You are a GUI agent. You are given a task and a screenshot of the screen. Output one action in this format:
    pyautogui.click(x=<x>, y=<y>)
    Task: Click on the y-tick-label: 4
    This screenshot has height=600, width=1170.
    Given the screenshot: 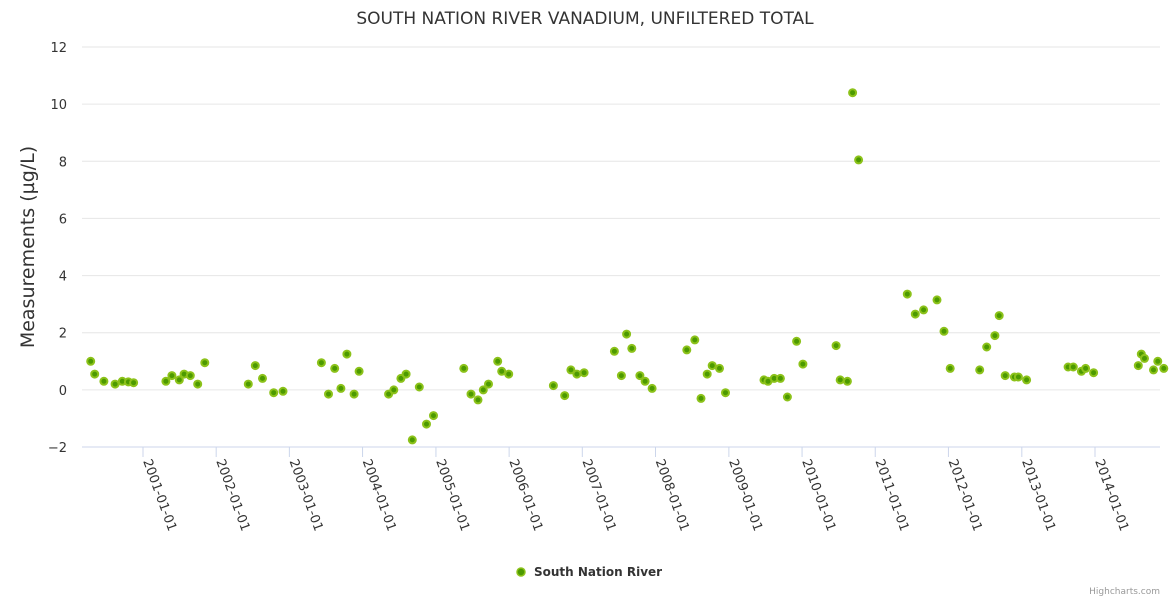 What is the action you would take?
    pyautogui.click(x=63, y=277)
    